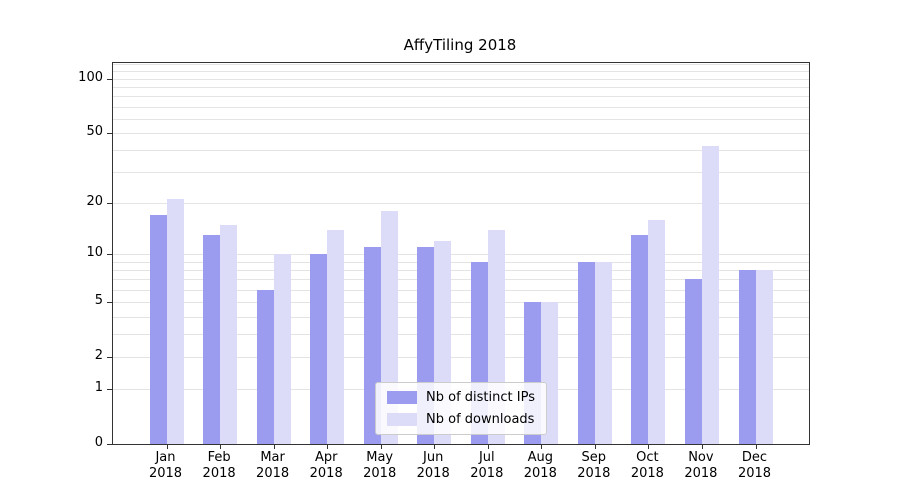 This screenshot has width=900, height=500. Describe the element at coordinates (702, 447) in the screenshot. I see `x-tick-mark-nov` at that location.